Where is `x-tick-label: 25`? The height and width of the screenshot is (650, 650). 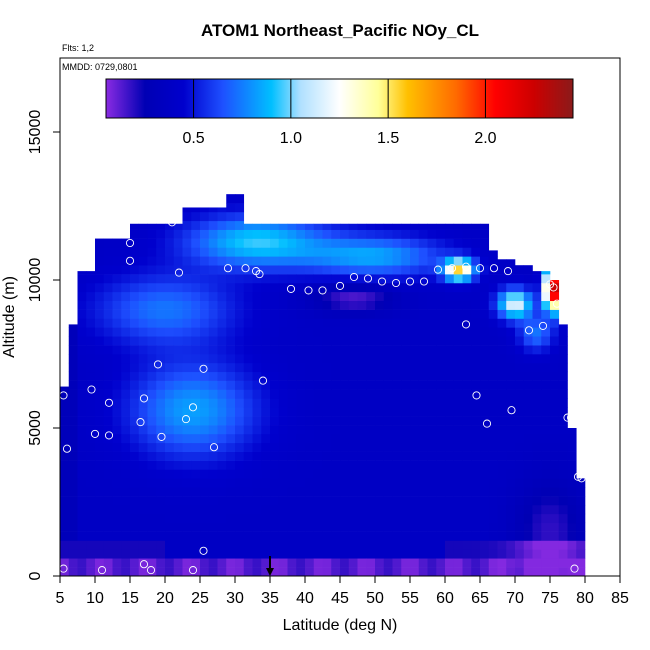 x-tick-label: 25 is located at coordinates (200, 598).